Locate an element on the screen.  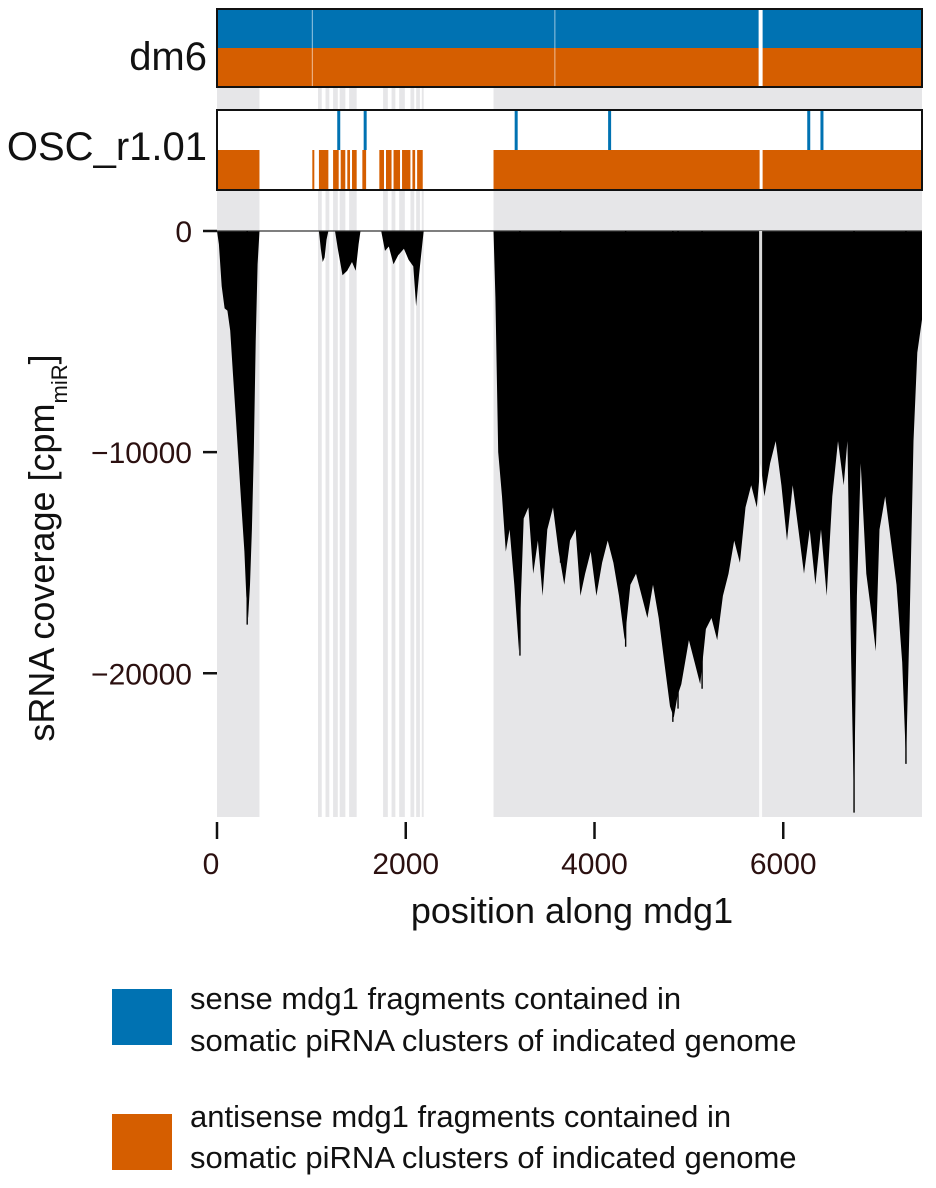
osc-track-frame is located at coordinates (569, 150).